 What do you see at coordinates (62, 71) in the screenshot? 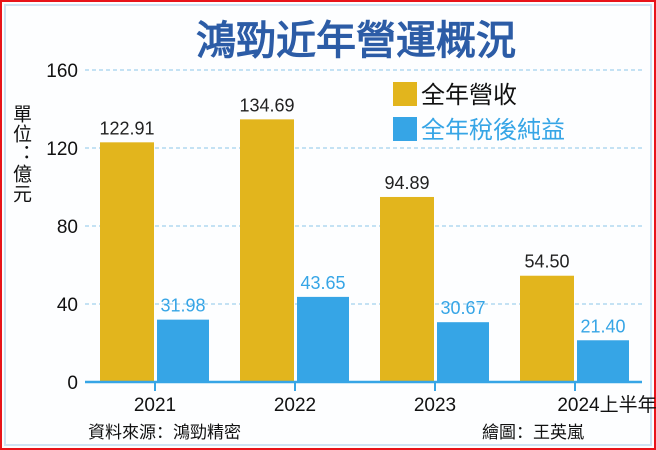
I see `y-tick-label: 160` at bounding box center [62, 71].